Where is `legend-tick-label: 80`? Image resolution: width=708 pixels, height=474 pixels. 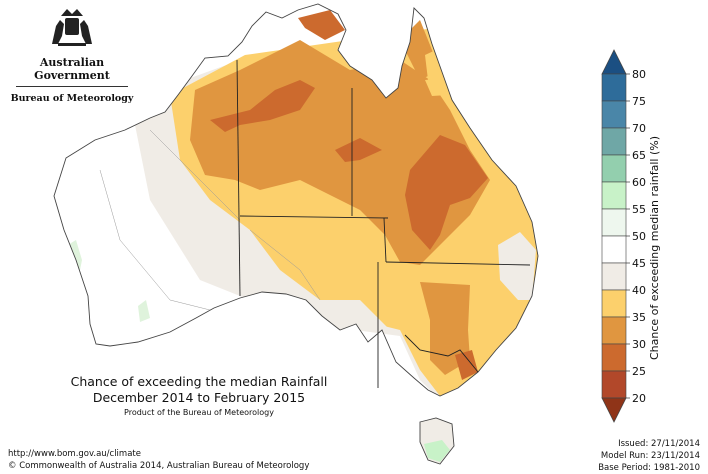 legend-tick-label: 80 is located at coordinates (639, 74).